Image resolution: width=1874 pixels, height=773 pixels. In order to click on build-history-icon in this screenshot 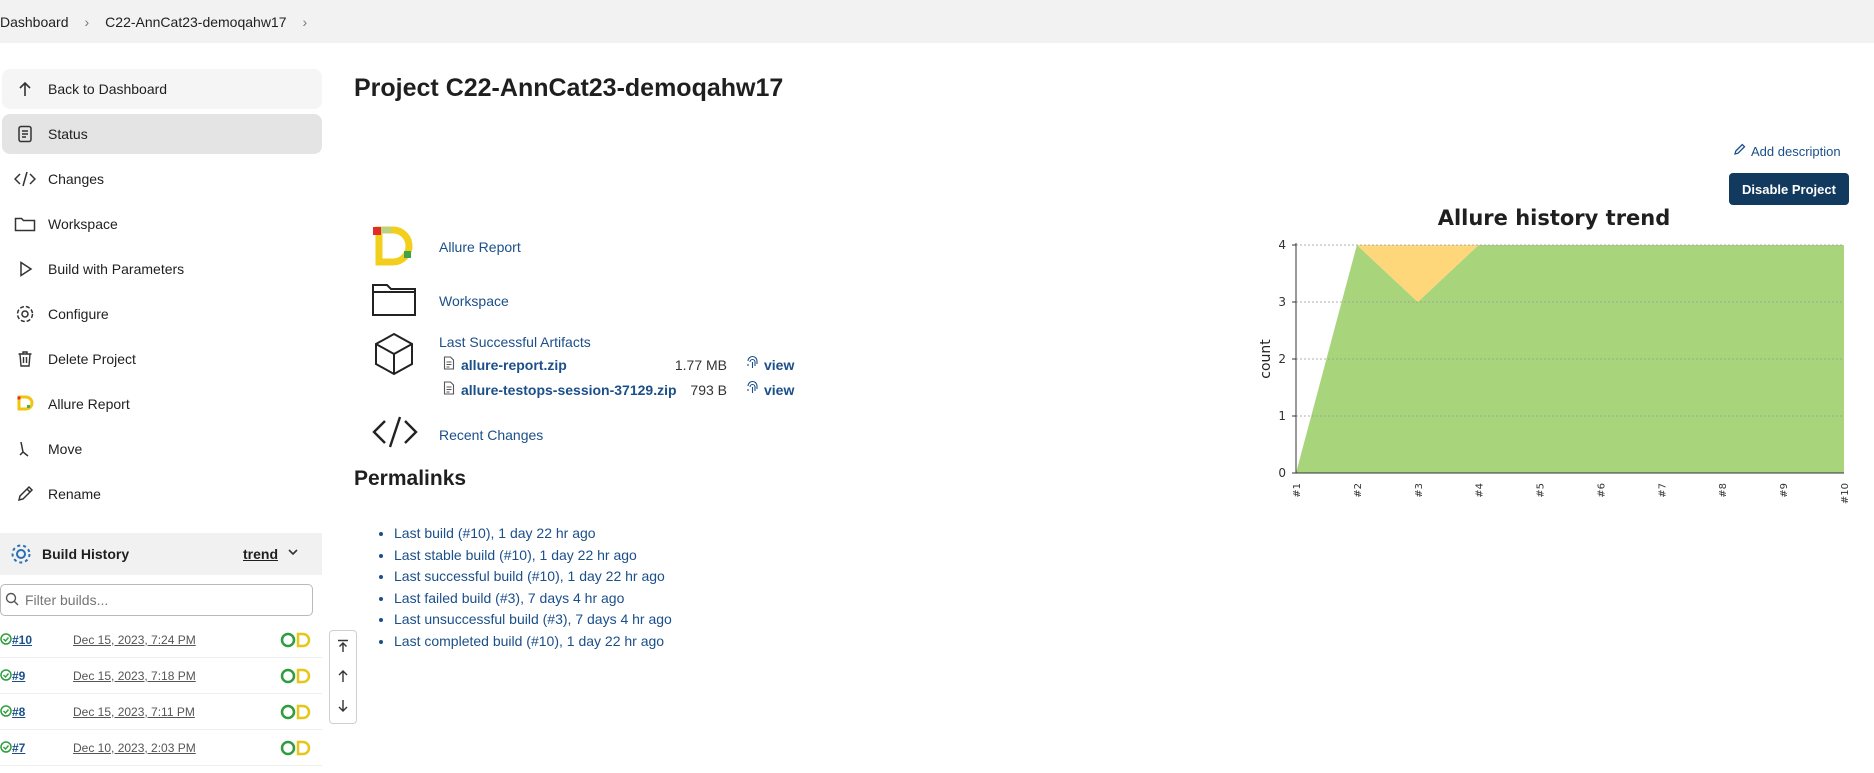, I will do `click(21, 554)`.